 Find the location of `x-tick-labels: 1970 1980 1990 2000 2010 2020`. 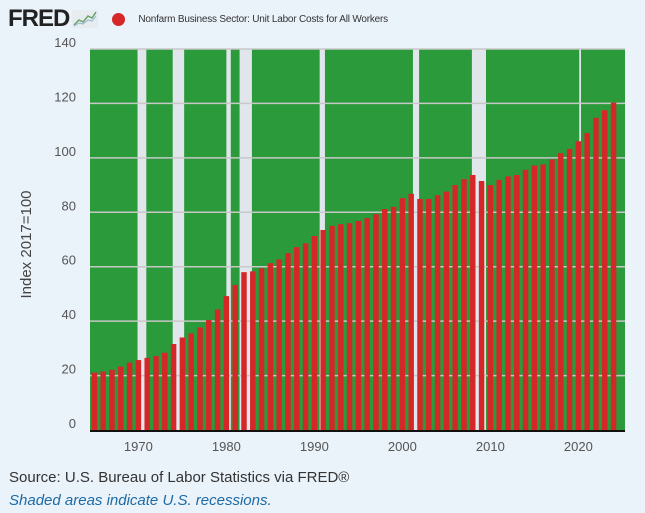

x-tick-labels: 1970 1980 1990 2000 2010 2020 is located at coordinates (358, 446).